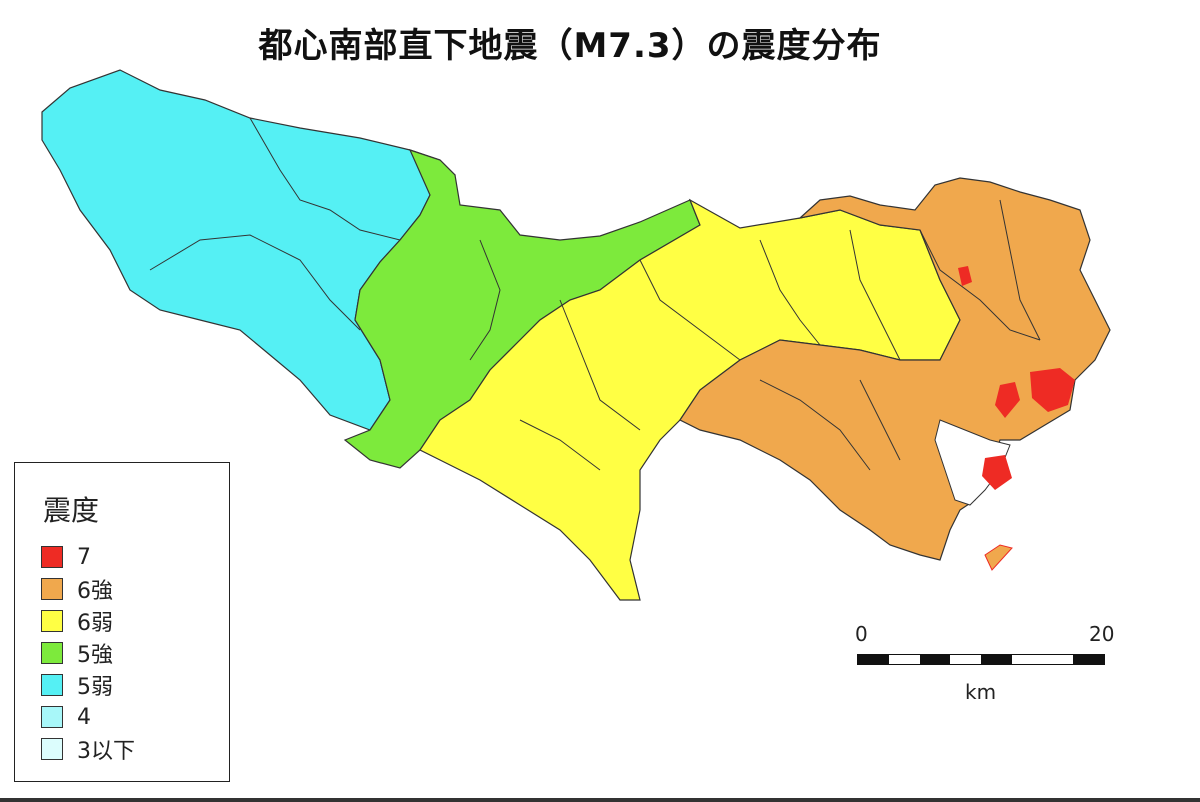 The image size is (1200, 802). I want to click on bay-water, so click(972, 462).